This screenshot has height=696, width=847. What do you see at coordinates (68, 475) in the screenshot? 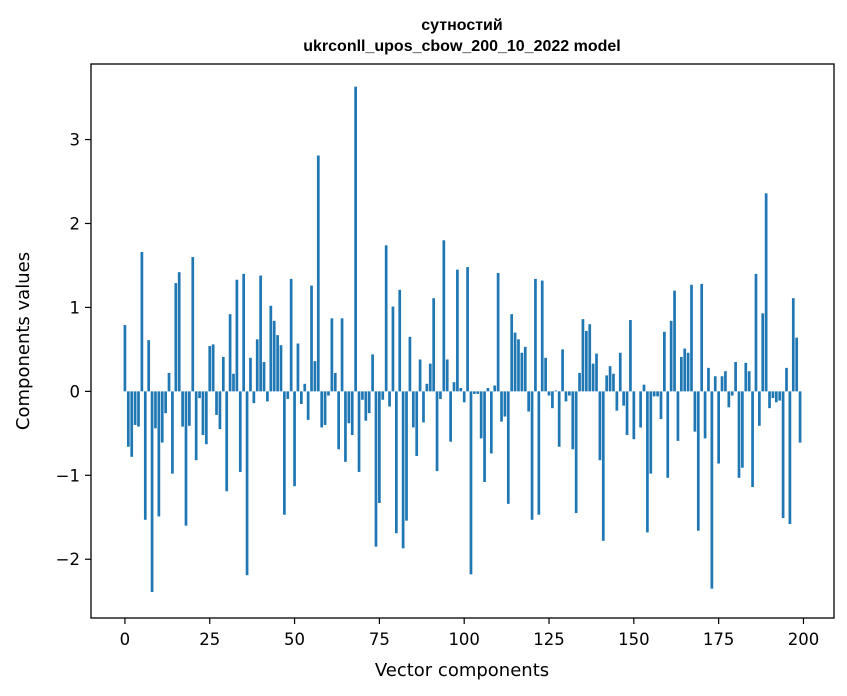
I see `y-tick-label: −1` at bounding box center [68, 475].